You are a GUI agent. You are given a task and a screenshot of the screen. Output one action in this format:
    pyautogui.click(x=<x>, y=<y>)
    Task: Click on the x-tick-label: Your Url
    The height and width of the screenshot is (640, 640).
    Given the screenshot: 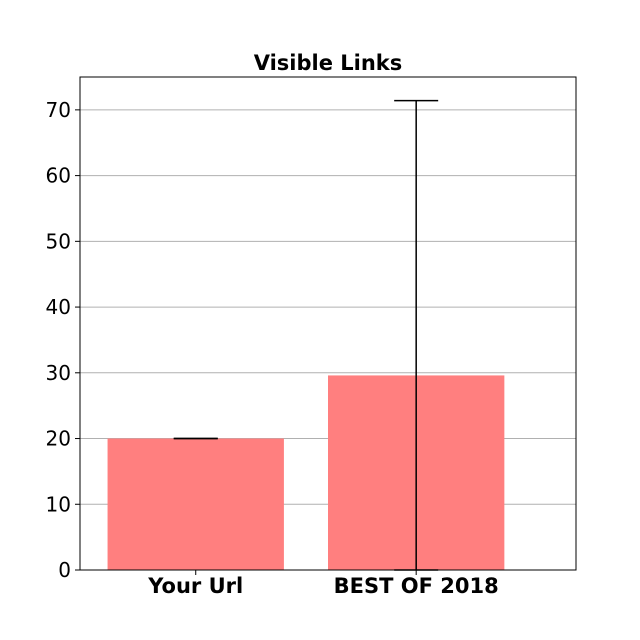 What is the action you would take?
    pyautogui.click(x=195, y=586)
    